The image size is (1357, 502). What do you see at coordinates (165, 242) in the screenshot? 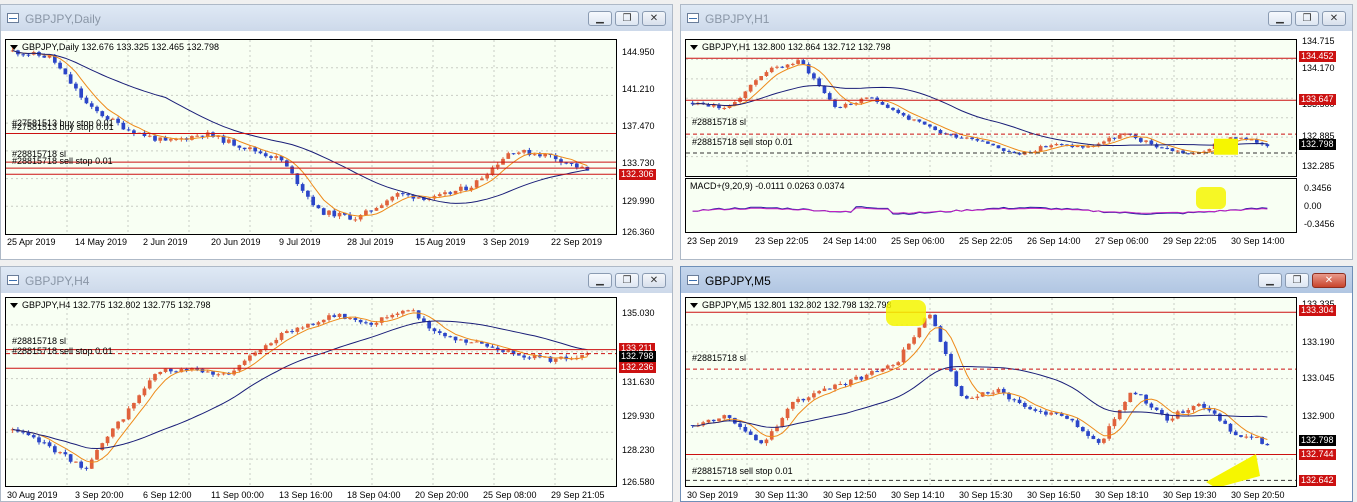
I see `time-axis-label: 2 Jun 2019` at bounding box center [165, 242].